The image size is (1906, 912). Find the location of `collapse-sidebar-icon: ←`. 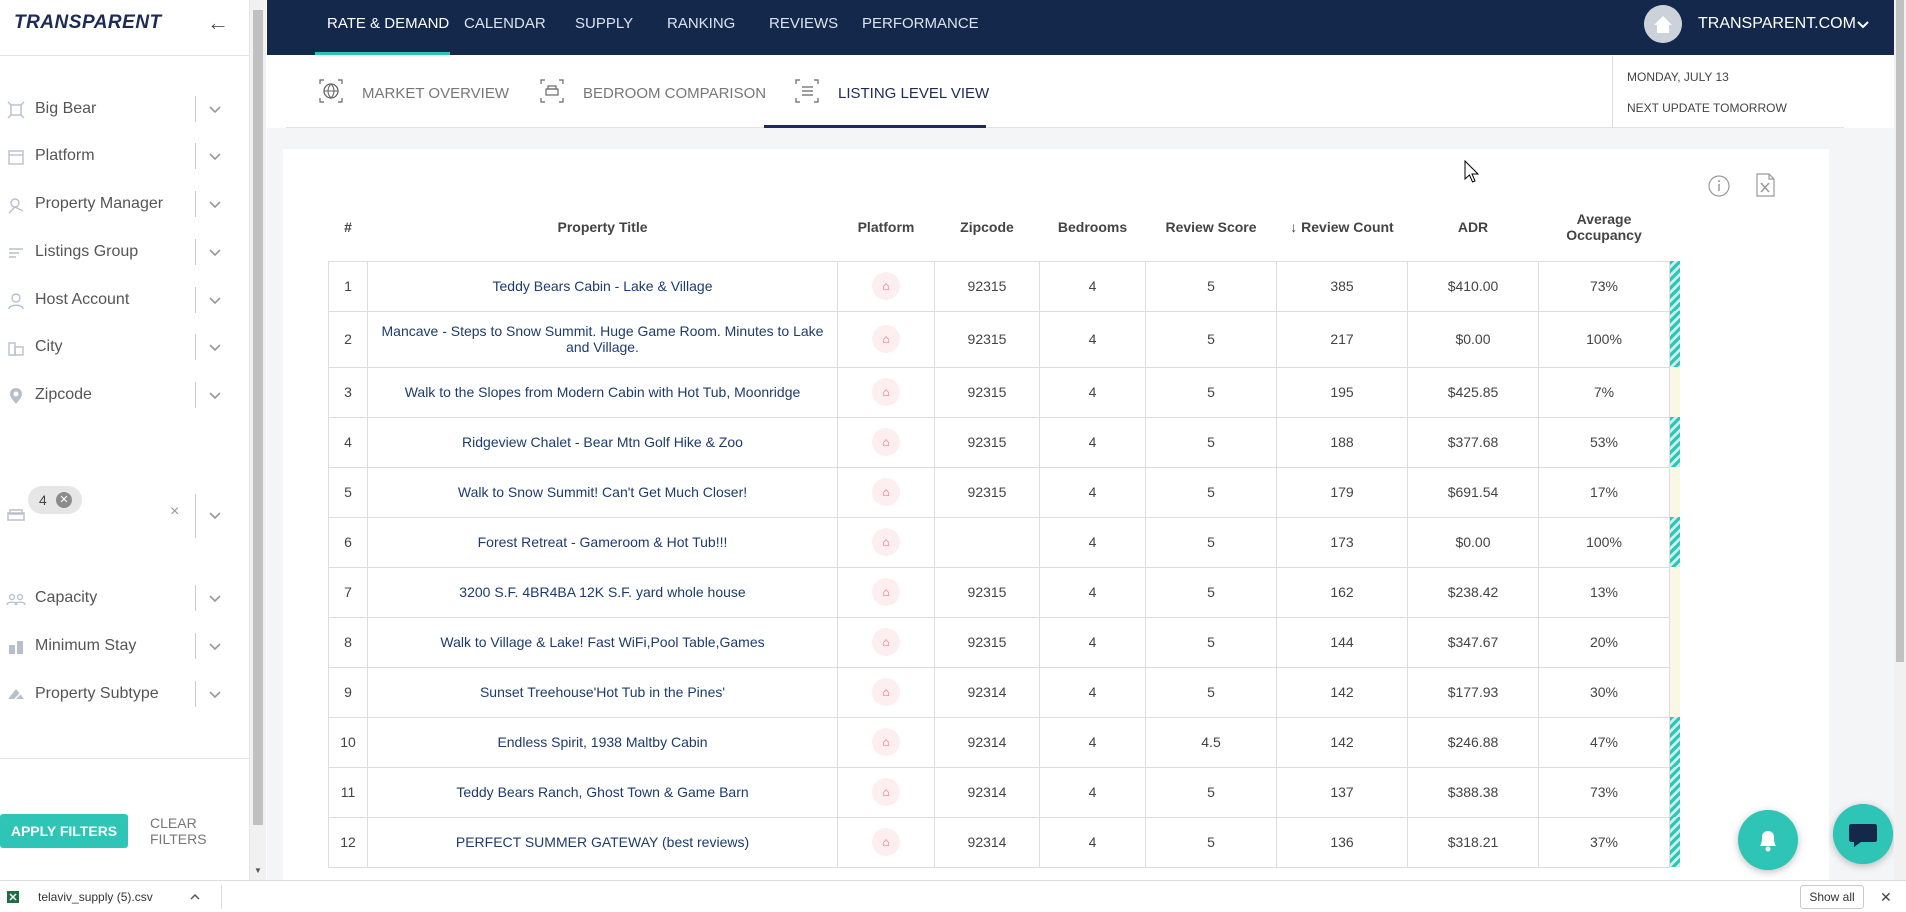

collapse-sidebar-icon: ← is located at coordinates (218, 22).